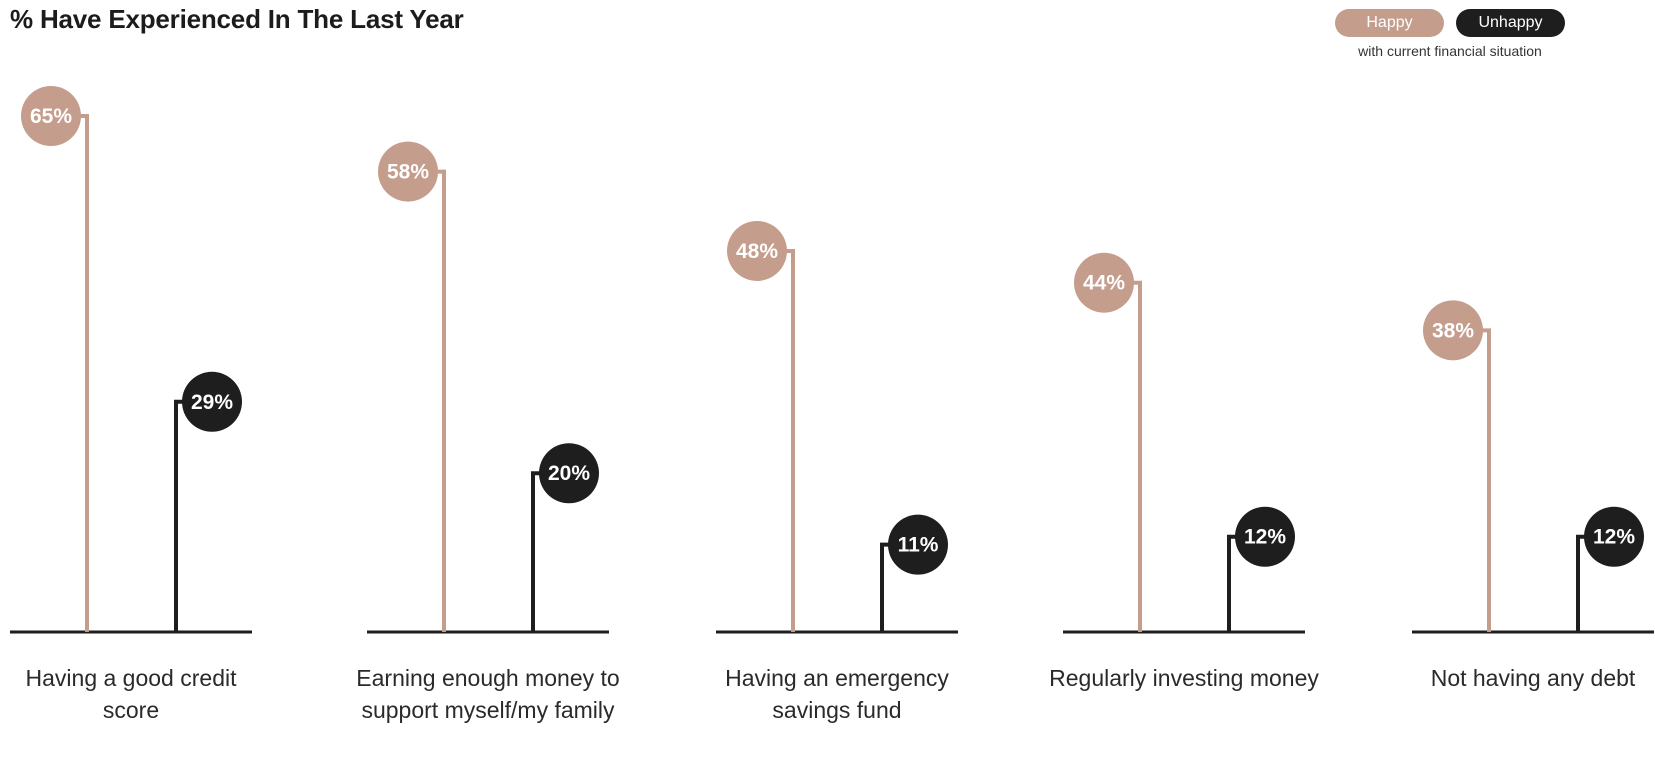 Image resolution: width=1655 pixels, height=758 pixels. I want to click on happy-value-label-1: 58%, so click(408, 172).